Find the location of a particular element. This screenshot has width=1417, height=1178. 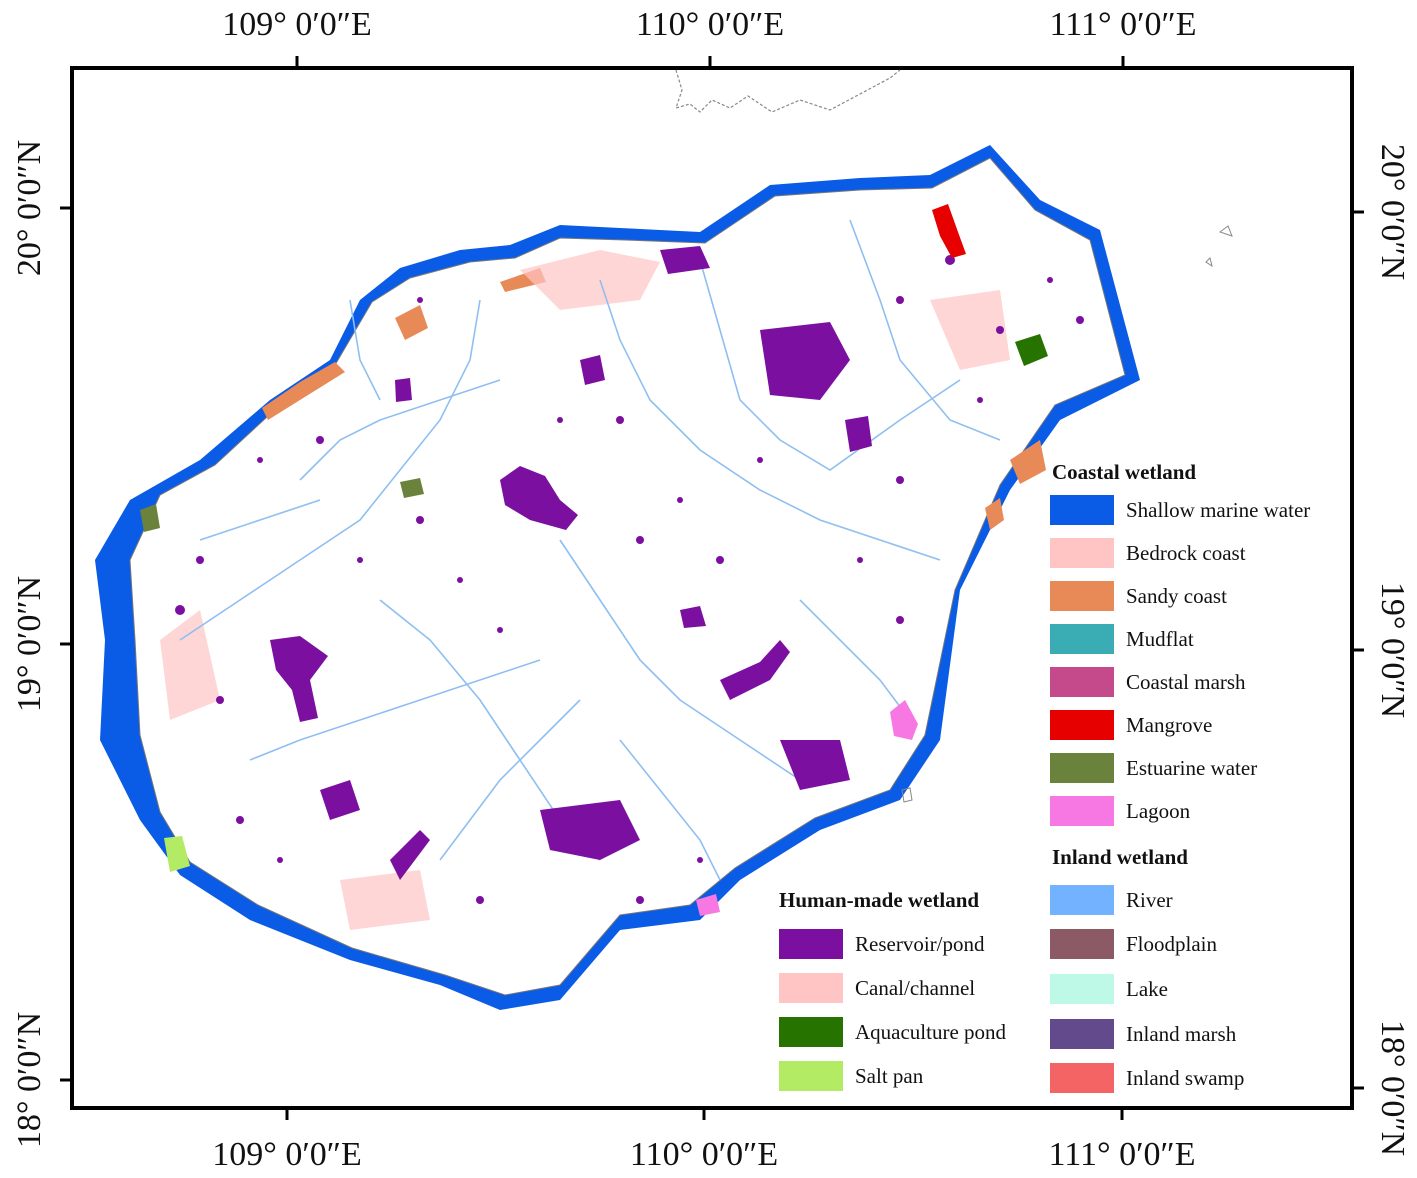

lagoon-patch-south is located at coordinates (708, 905).